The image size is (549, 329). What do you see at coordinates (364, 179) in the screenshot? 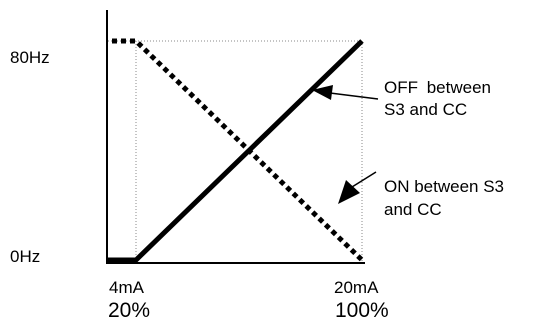
I see `on-arrow-line` at bounding box center [364, 179].